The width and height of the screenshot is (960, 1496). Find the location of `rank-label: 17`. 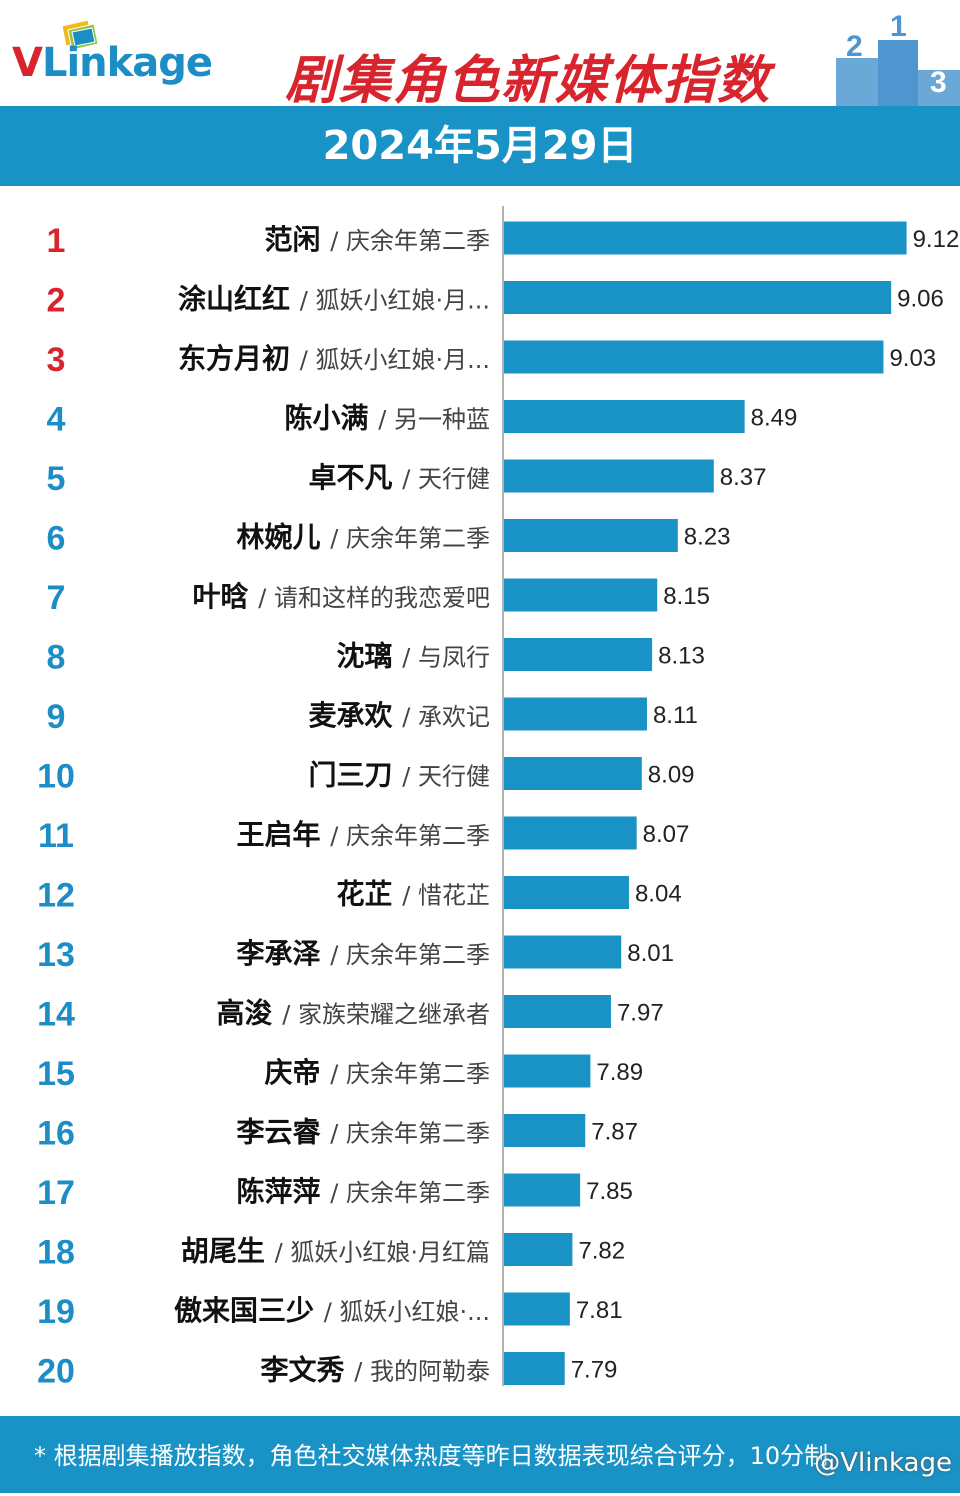

rank-label: 17 is located at coordinates (56, 1193).